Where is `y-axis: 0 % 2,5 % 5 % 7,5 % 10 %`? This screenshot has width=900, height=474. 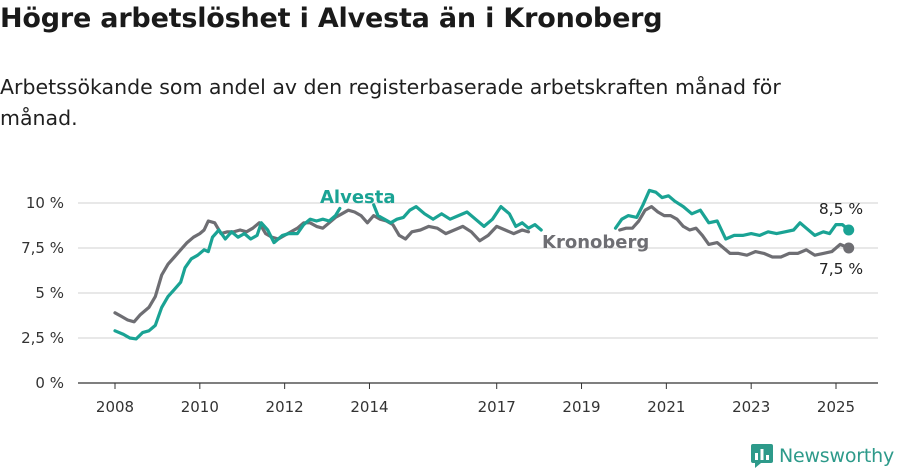 y-axis: 0 % 2,5 % 5 % 7,5 % 10 % is located at coordinates (42, 293).